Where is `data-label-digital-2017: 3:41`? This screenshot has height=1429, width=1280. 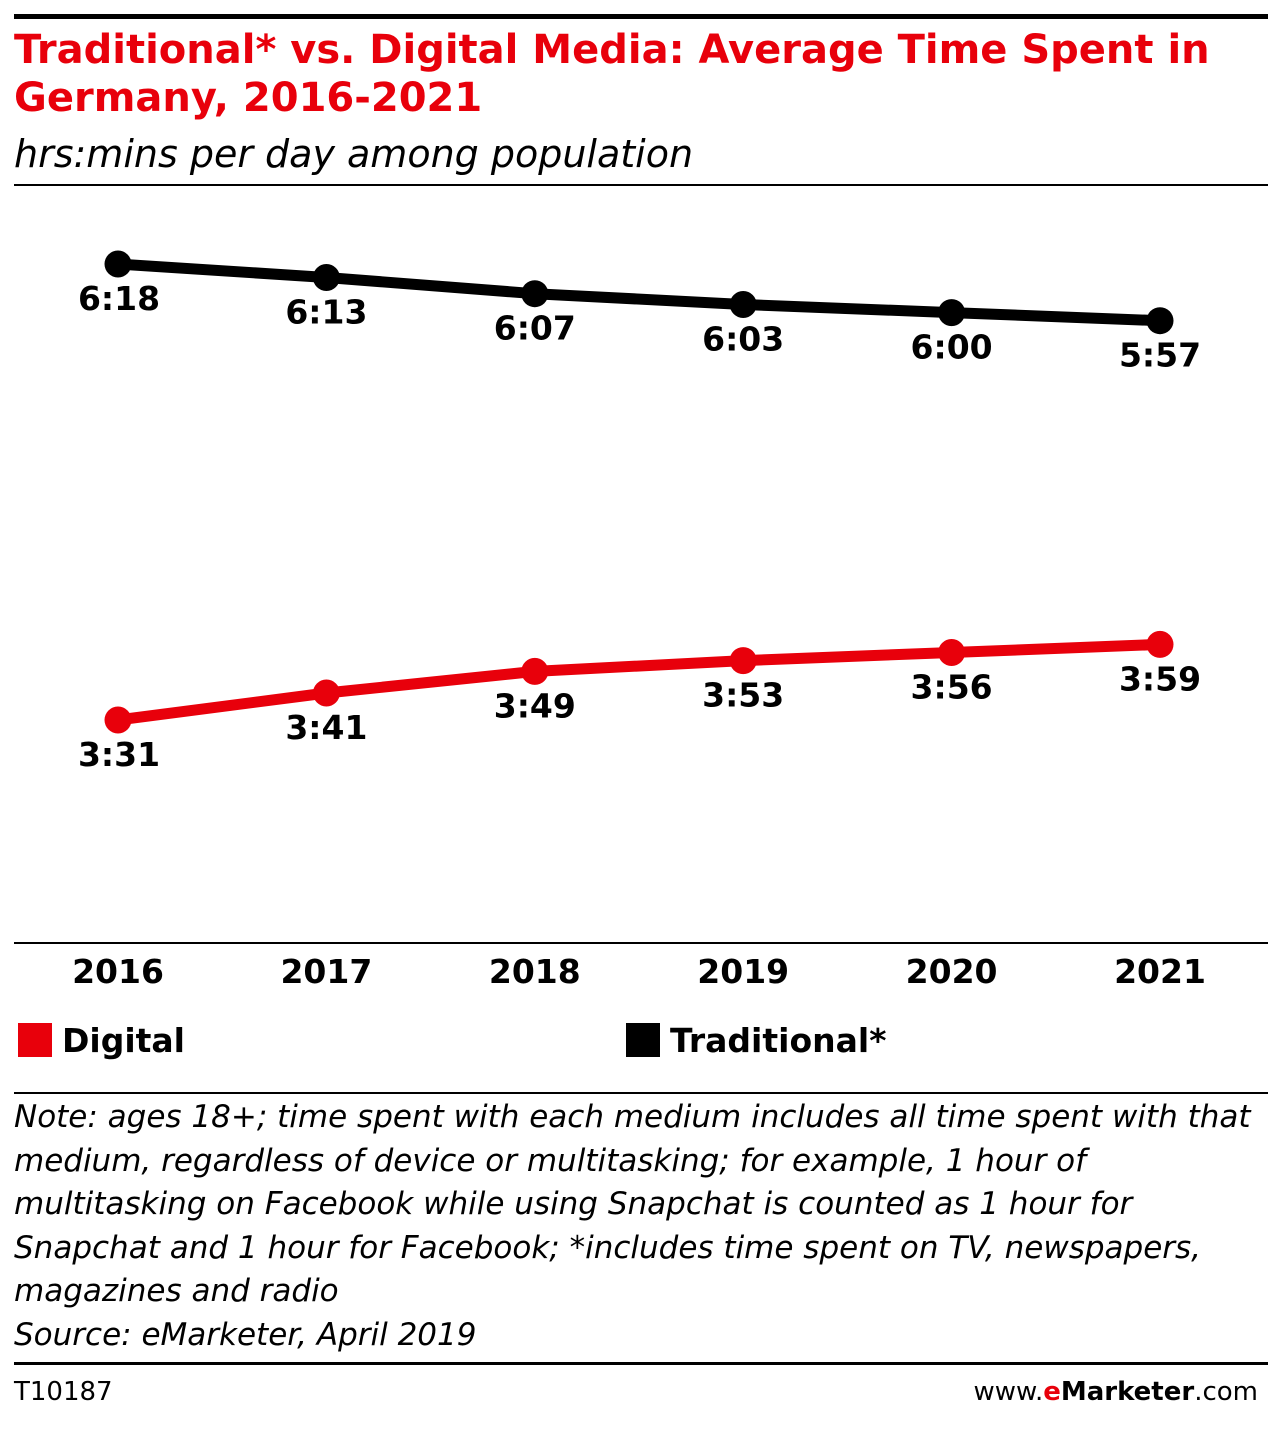 data-label-digital-2017: 3:41 is located at coordinates (326, 727).